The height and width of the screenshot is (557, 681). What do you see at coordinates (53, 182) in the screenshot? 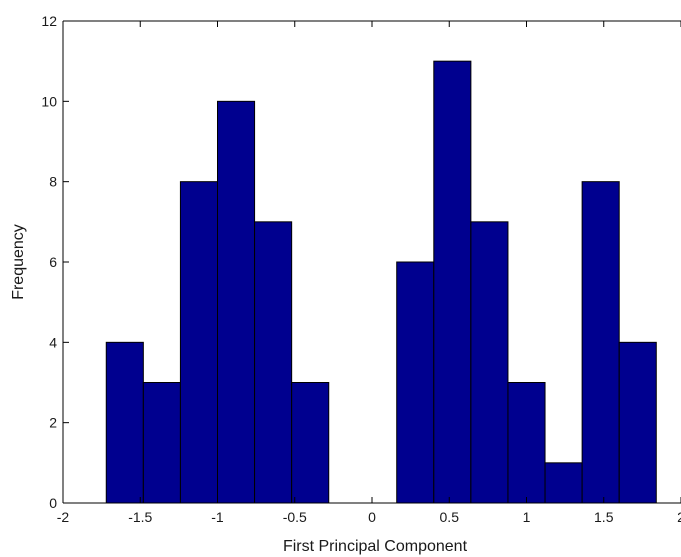
I see `y-tick-label-4: 8` at bounding box center [53, 182].